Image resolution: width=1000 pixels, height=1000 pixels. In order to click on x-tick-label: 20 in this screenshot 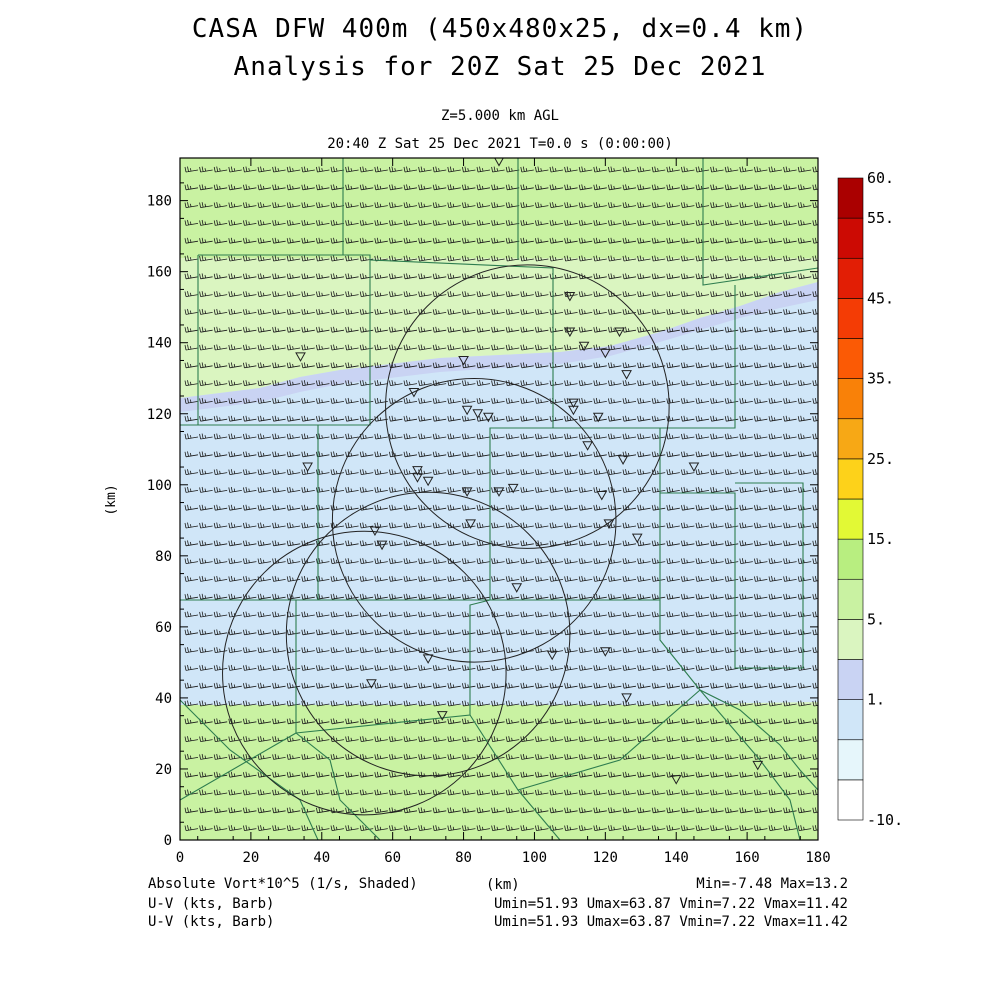, I will do `click(250, 858)`.